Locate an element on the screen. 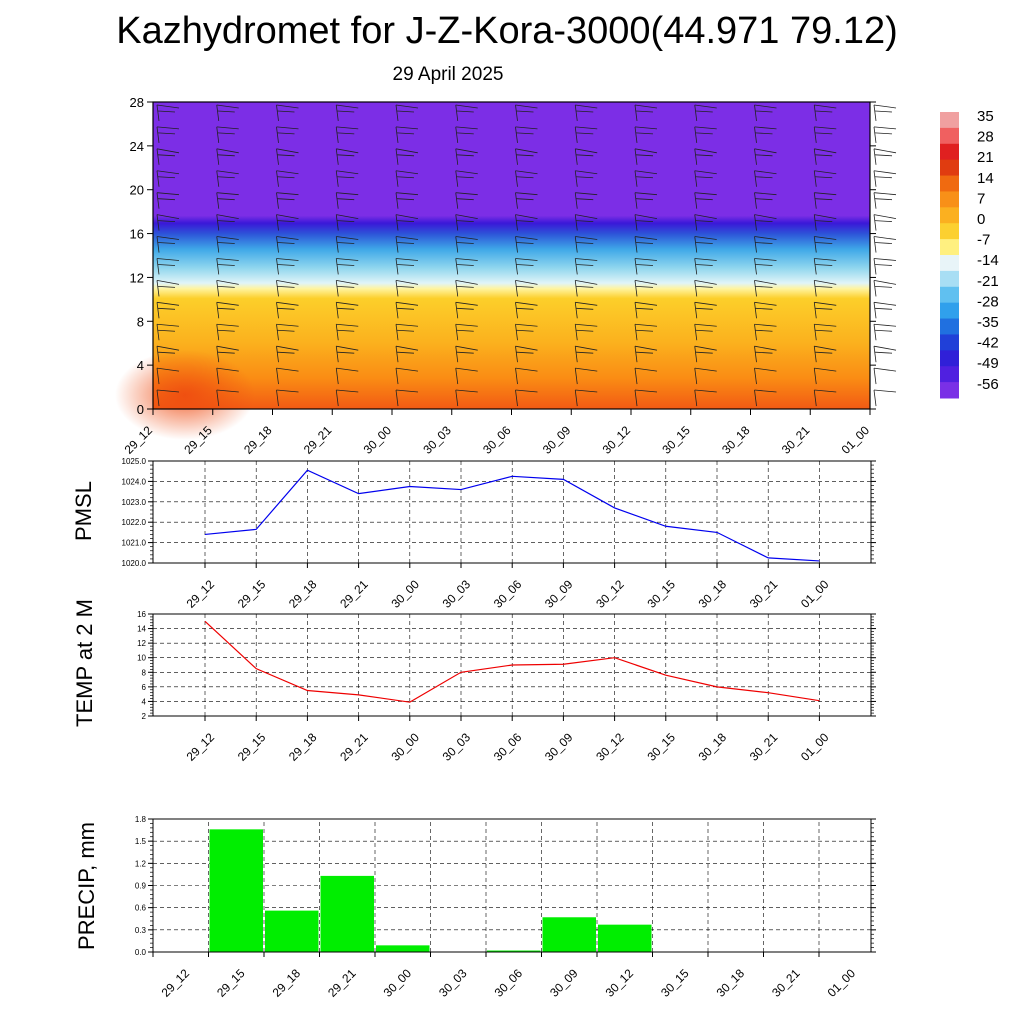 This screenshot has width=1024, height=1024. xtick-label: 29_12 is located at coordinates (201, 594).